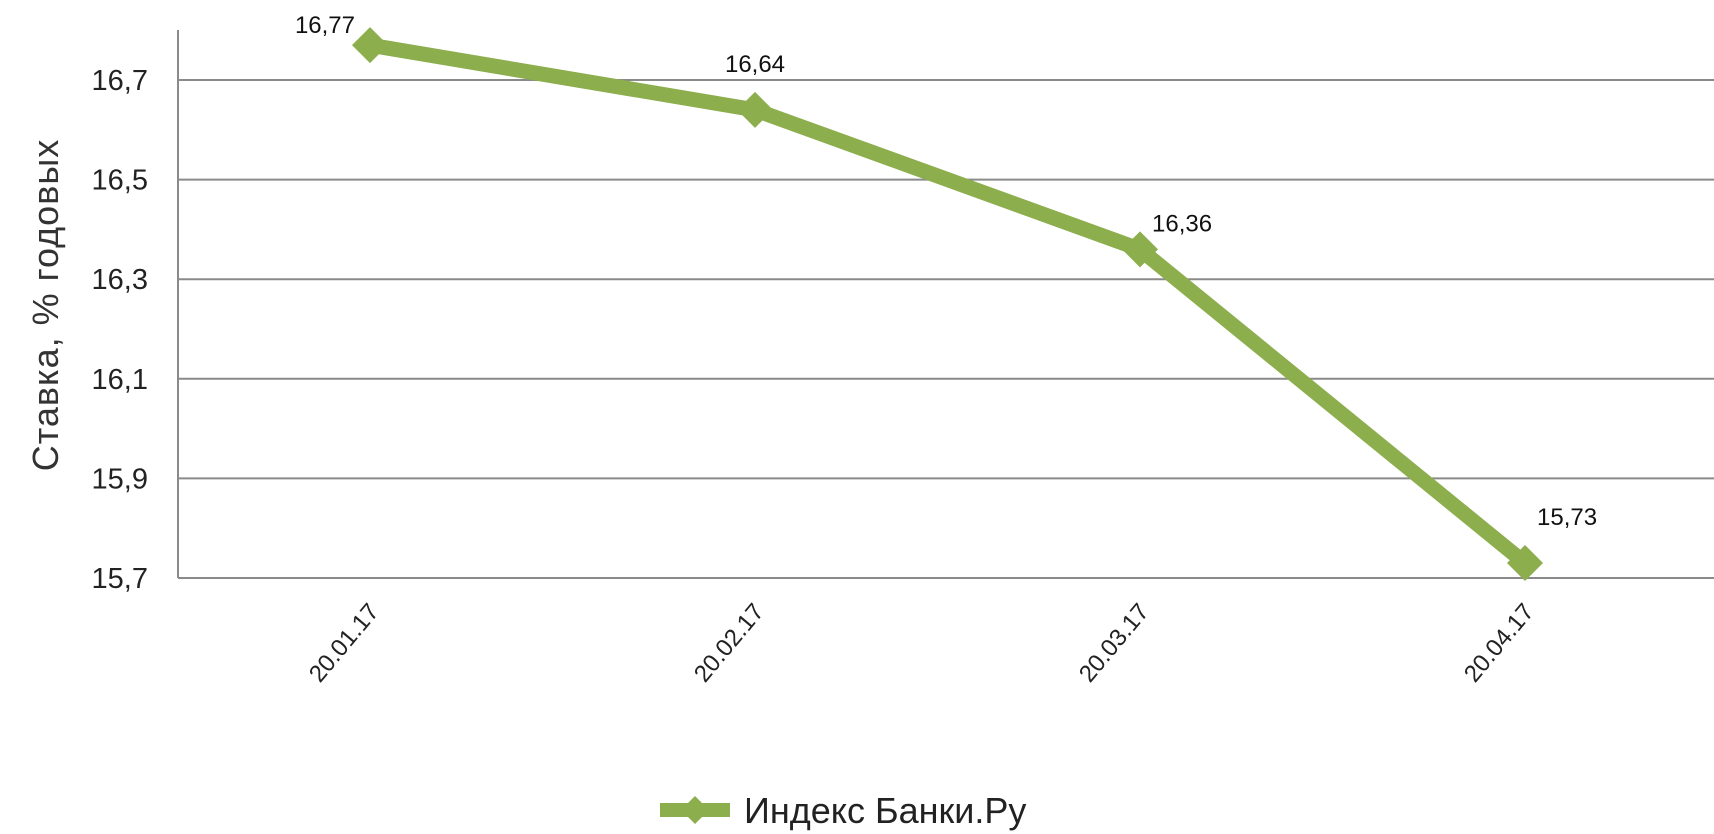 This screenshot has width=1714, height=834. Describe the element at coordinates (120, 579) in the screenshot. I see `y-tick-label: 15,7` at that location.